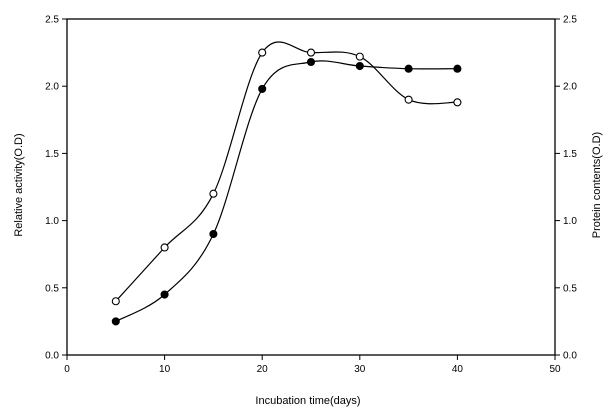 This screenshot has height=411, width=611. I want to click on y-tick-label-right: 0.5, so click(570, 288).